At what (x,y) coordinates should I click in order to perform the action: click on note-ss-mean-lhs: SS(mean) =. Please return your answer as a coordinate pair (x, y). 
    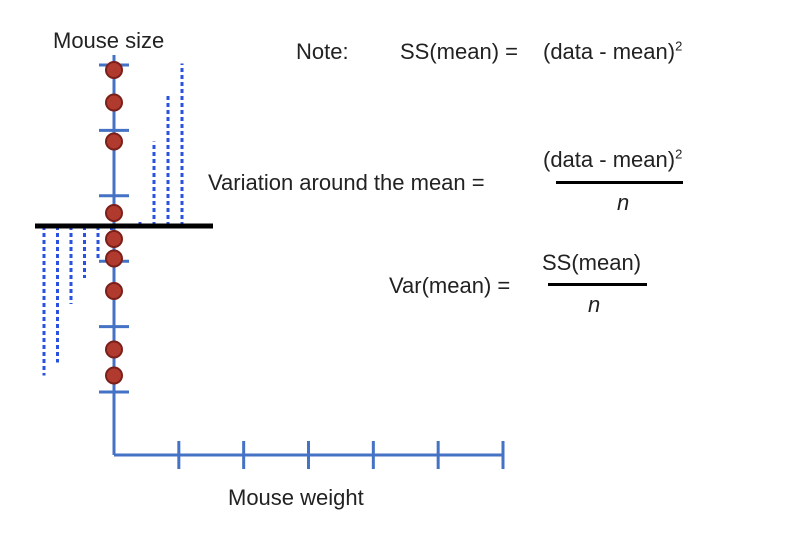
    Looking at the image, I should click on (459, 51).